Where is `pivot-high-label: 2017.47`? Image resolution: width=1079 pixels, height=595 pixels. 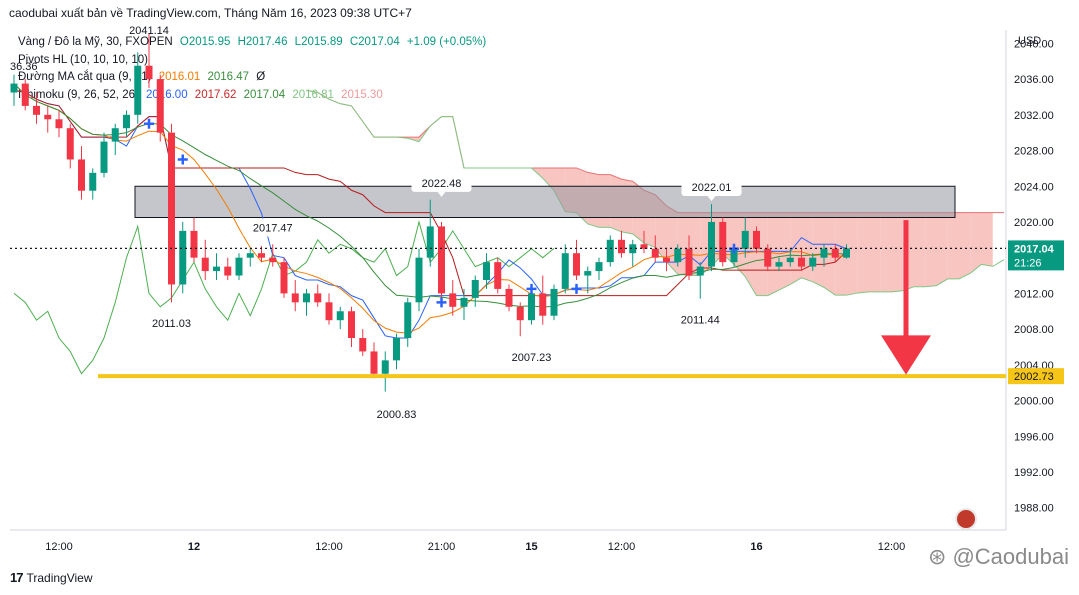
pivot-high-label: 2017.47 is located at coordinates (273, 229).